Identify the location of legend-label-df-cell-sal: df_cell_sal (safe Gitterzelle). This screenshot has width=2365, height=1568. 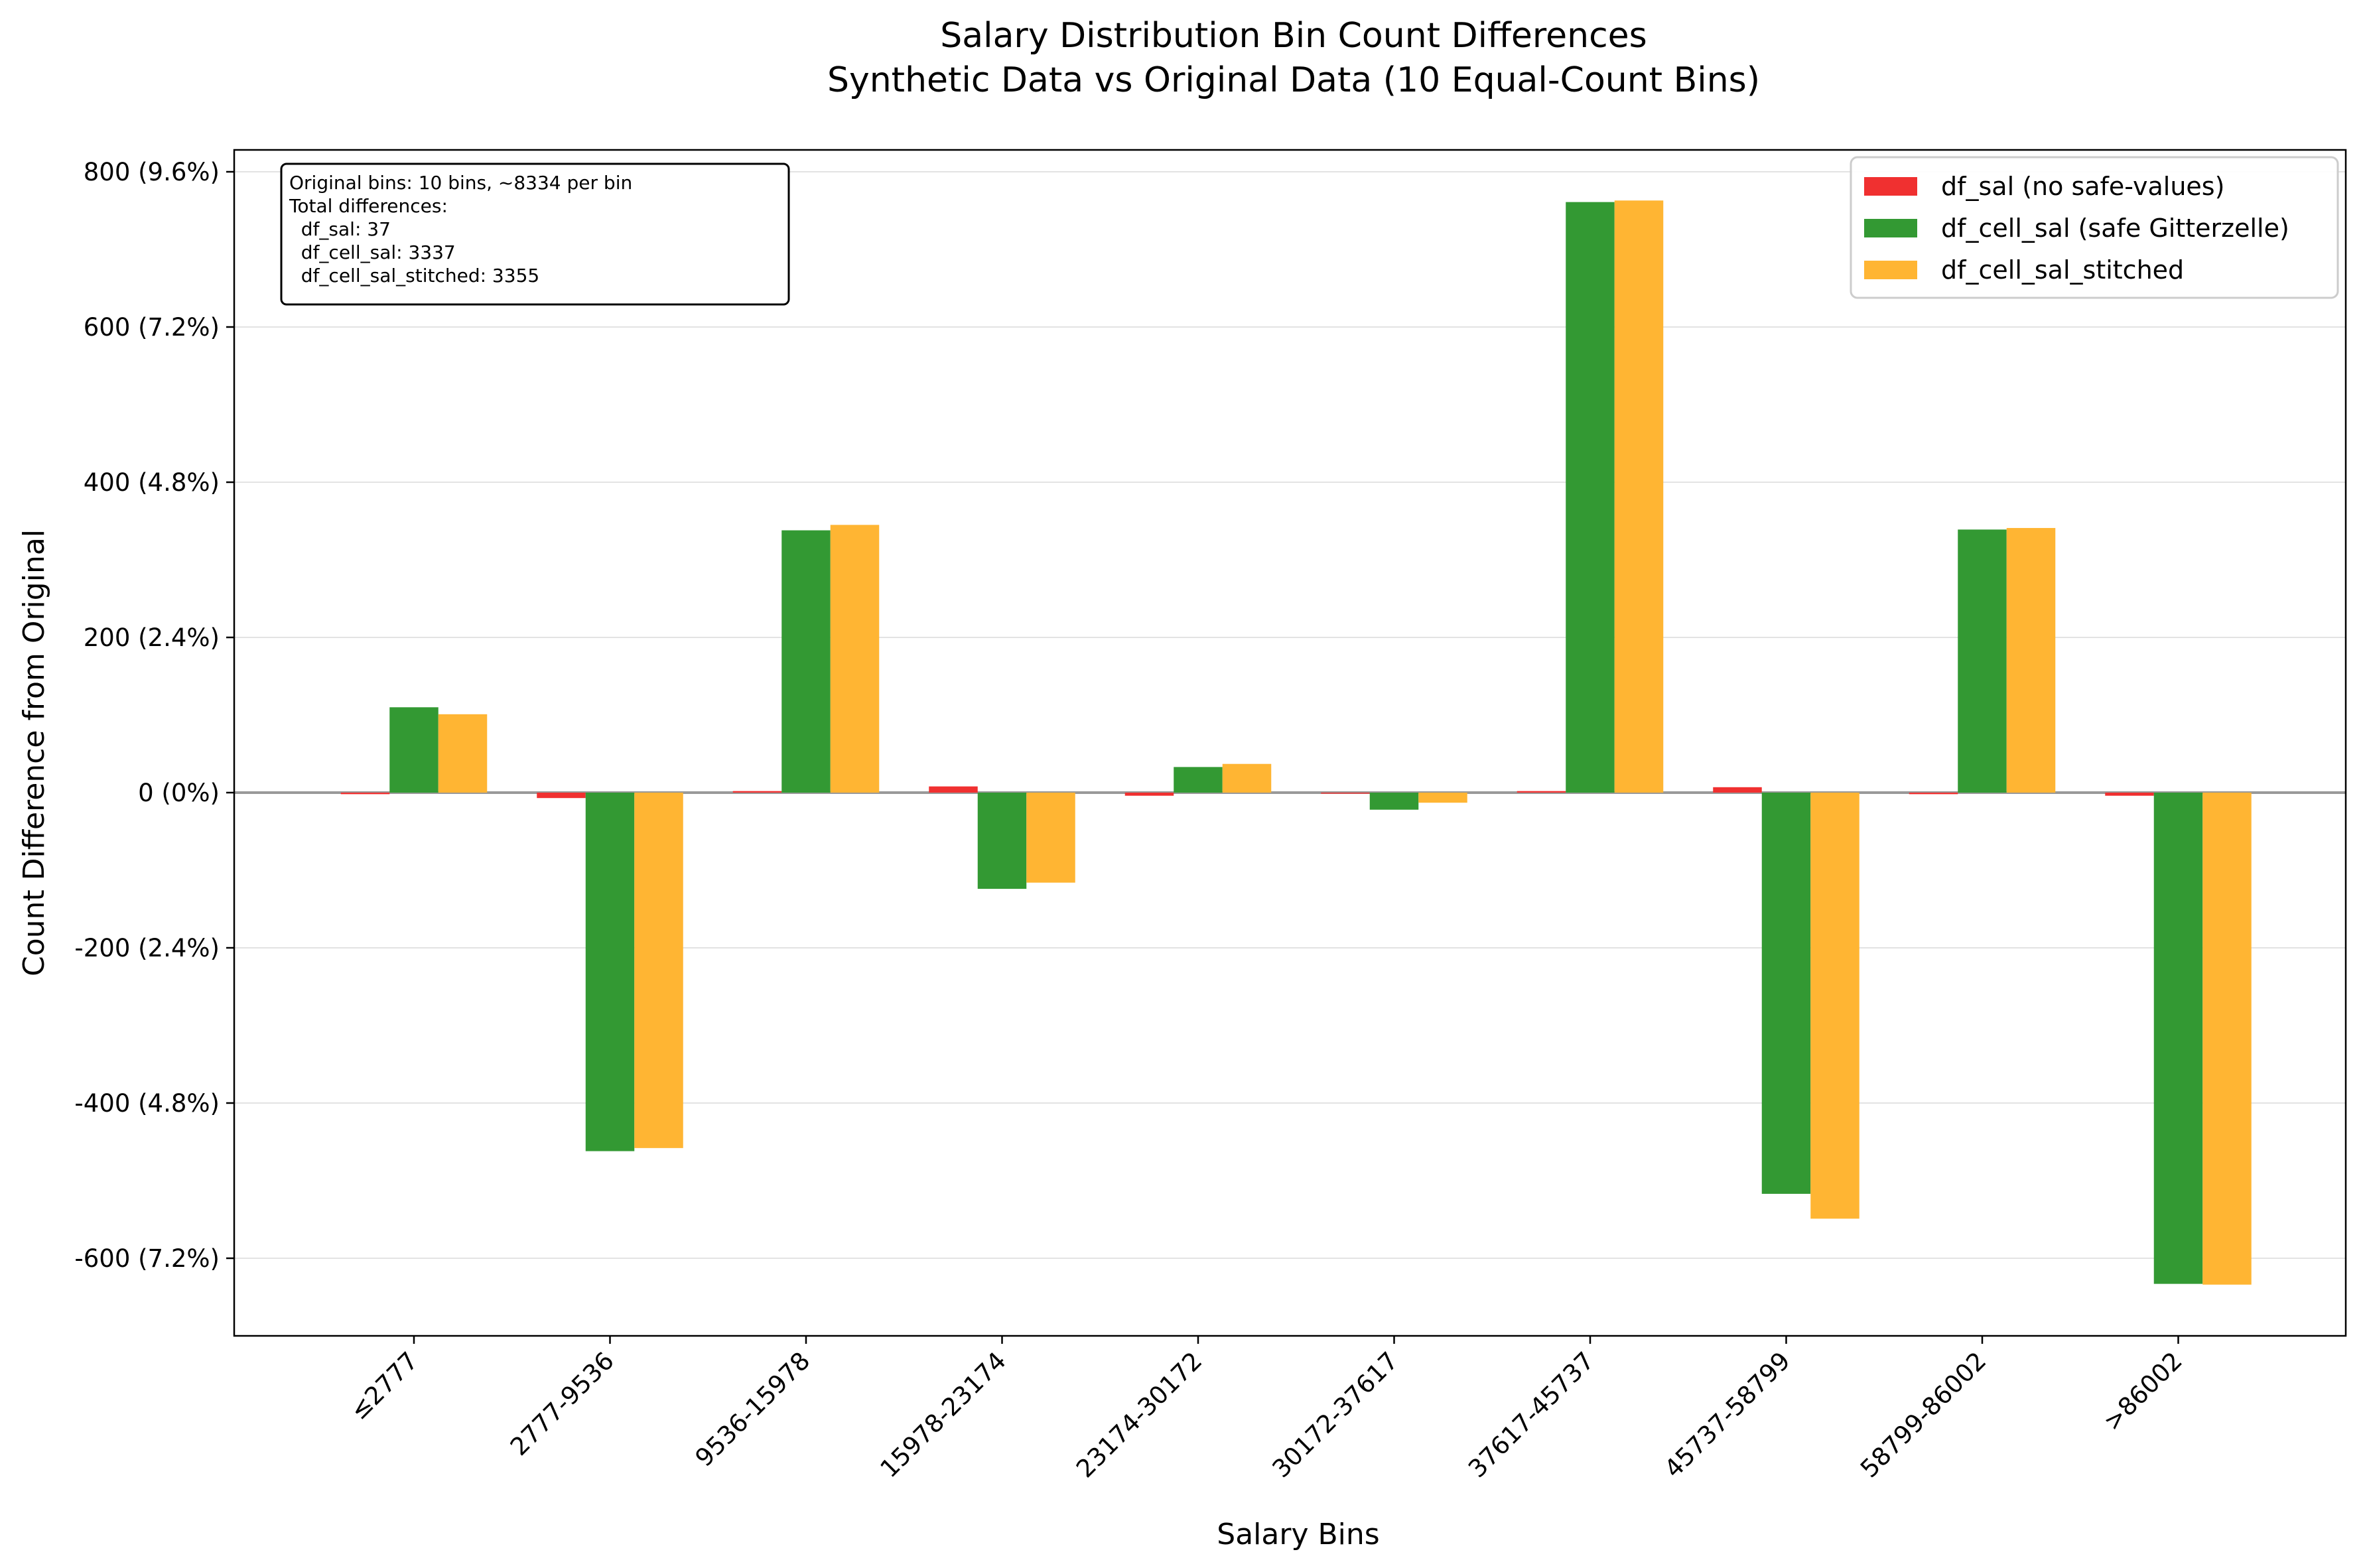
(2115, 228).